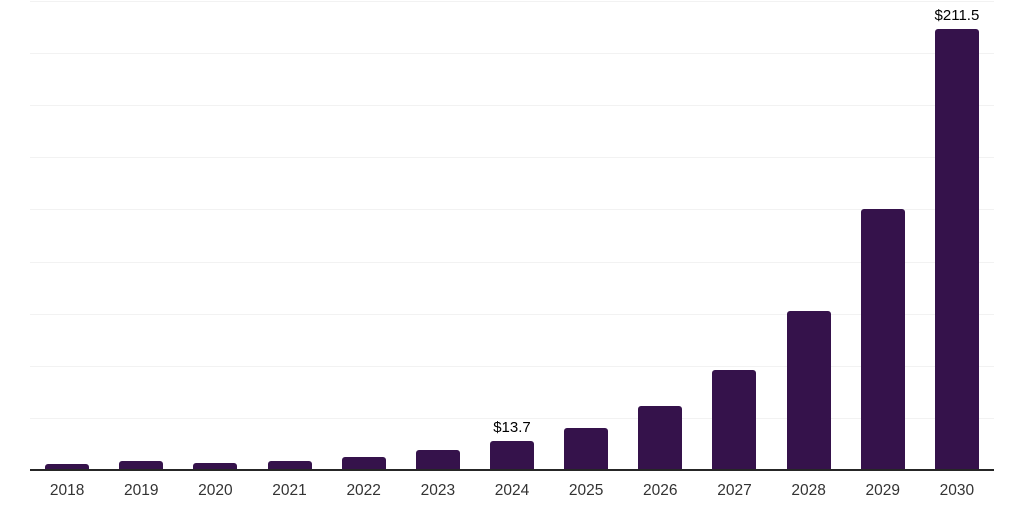 This screenshot has height=512, width=1024. Describe the element at coordinates (67, 490) in the screenshot. I see `x-axis-label-2018: 2018` at that location.